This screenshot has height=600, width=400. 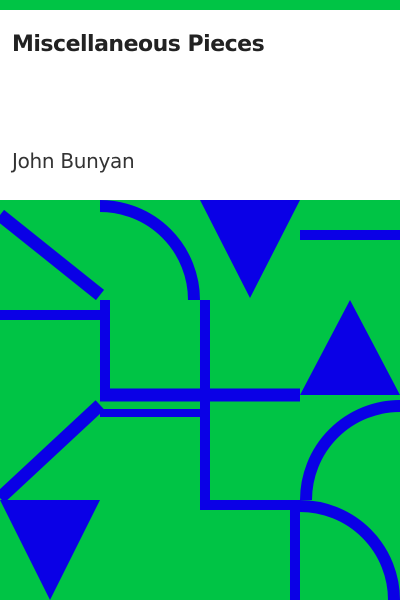 What do you see at coordinates (73, 161) in the screenshot?
I see `book-author: John Bunyan` at bounding box center [73, 161].